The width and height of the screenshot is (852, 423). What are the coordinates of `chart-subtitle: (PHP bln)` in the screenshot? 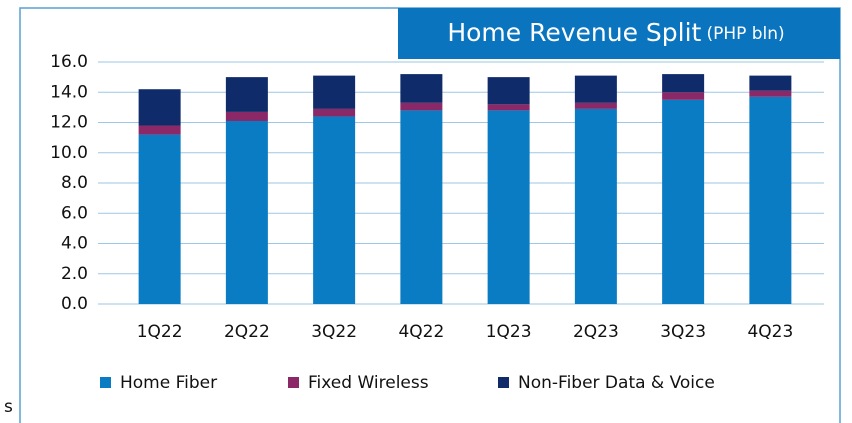 It's located at (745, 34).